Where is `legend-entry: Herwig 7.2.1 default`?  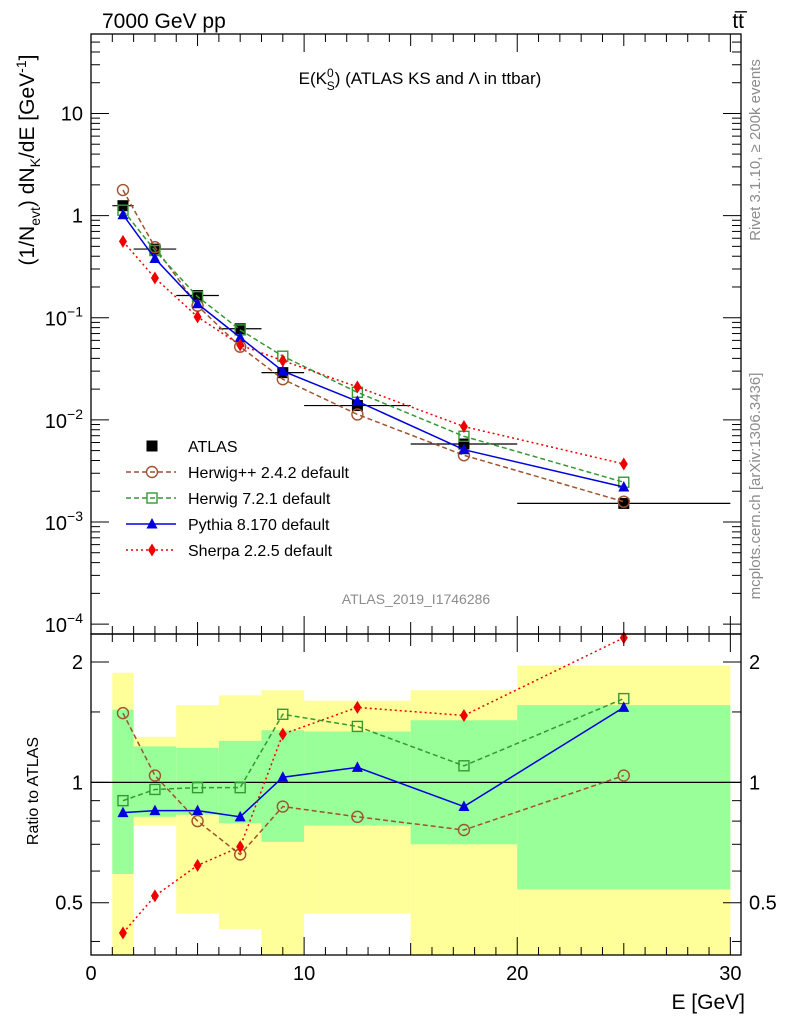 legend-entry: Herwig 7.2.1 default is located at coordinates (228, 499).